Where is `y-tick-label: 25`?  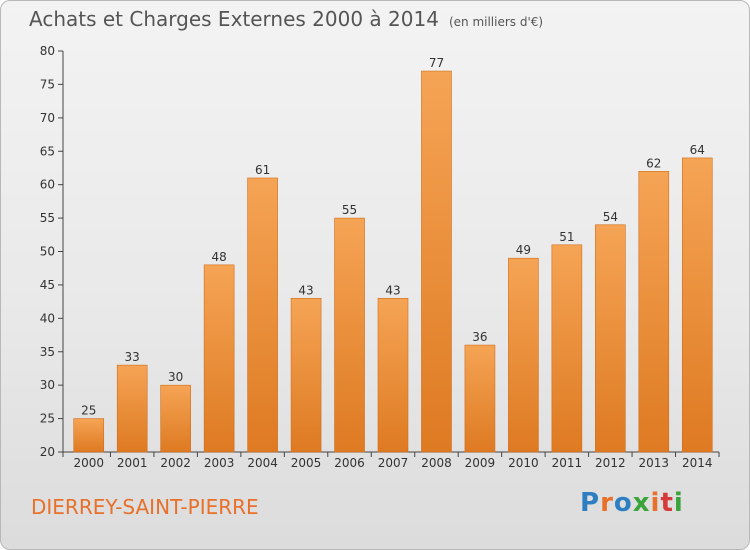 y-tick-label: 25 is located at coordinates (47, 419).